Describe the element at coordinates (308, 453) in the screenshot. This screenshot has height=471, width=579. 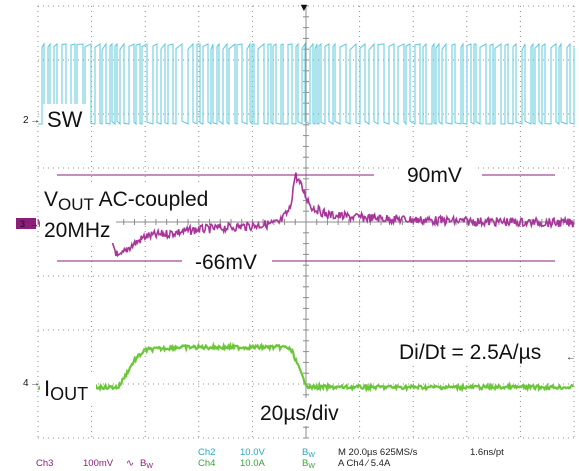
I see `ch2-bw-limit: BW` at that location.